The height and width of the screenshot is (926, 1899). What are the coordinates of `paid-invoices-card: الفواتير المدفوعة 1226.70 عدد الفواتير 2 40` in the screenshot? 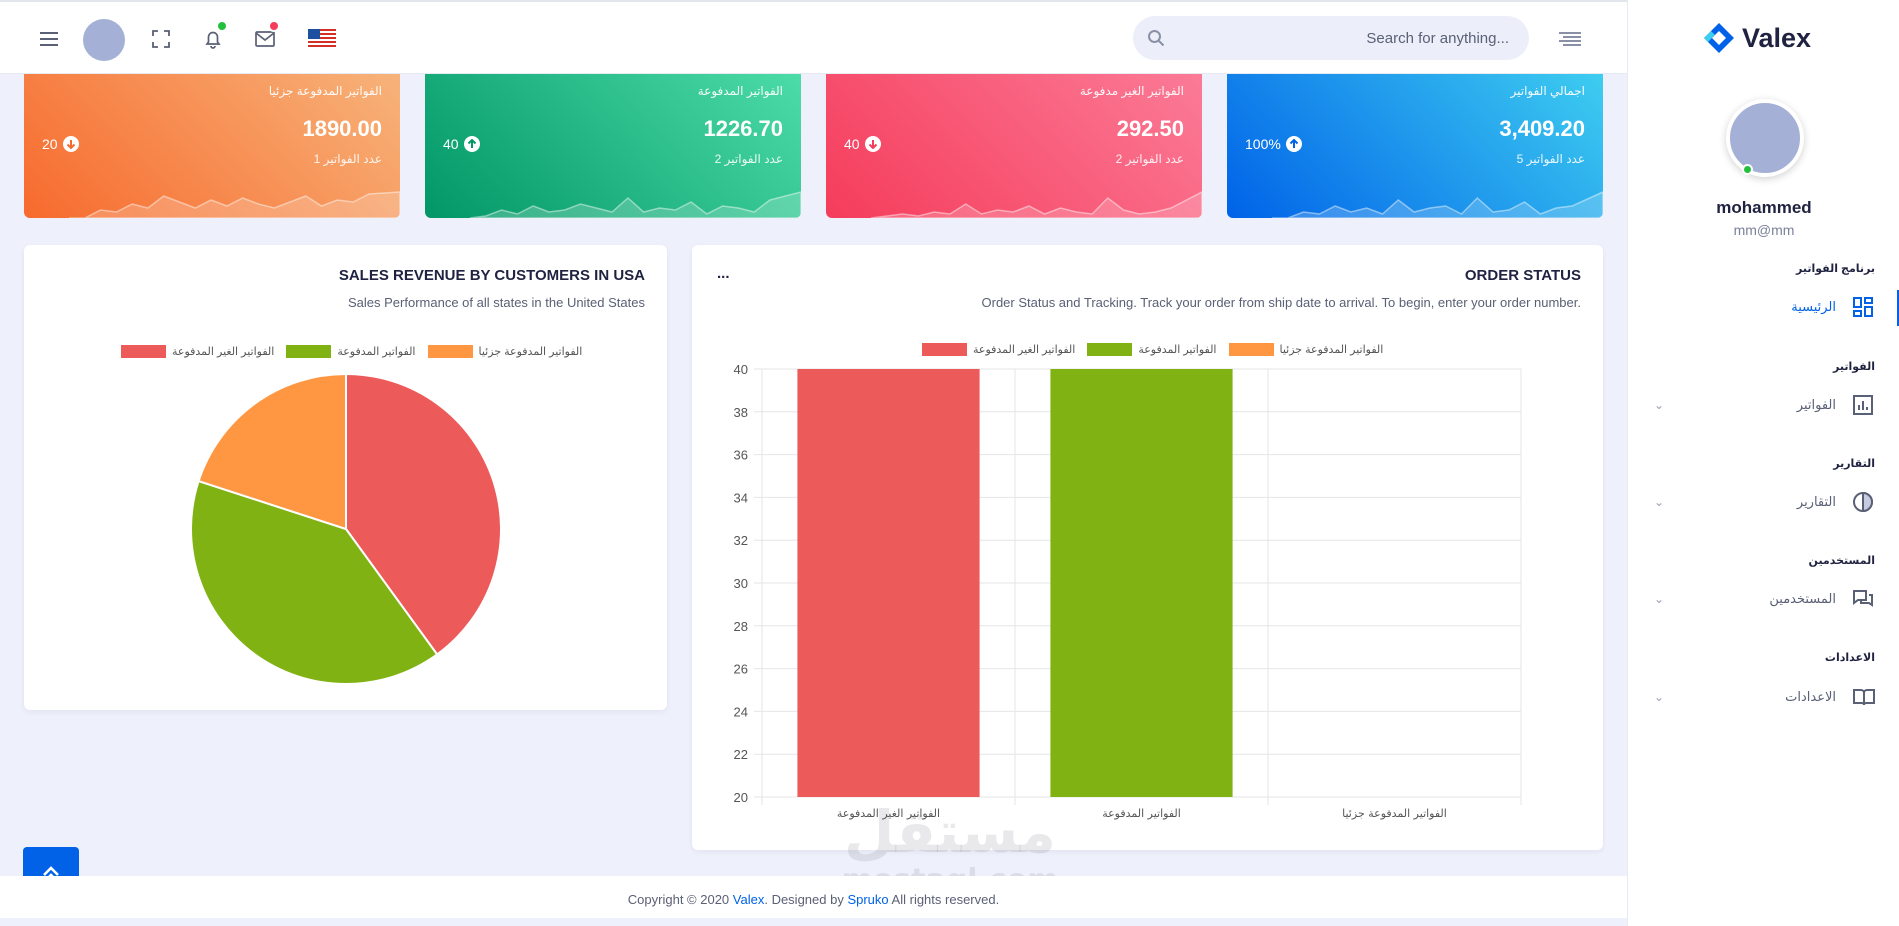 It's located at (613, 146).